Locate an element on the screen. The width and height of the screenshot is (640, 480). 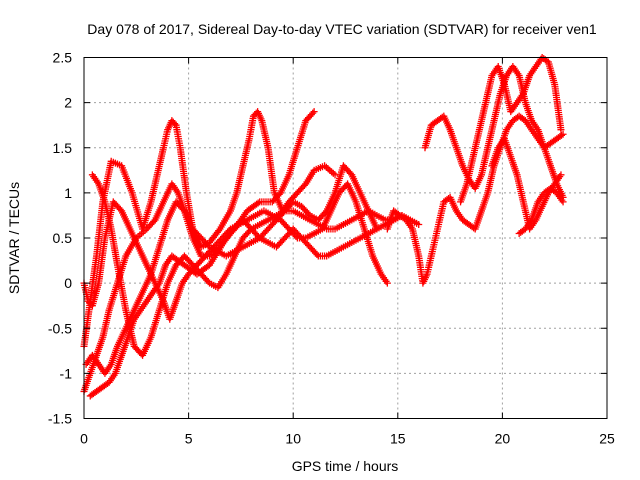
y-tick-label: 0 is located at coordinates (68, 283).